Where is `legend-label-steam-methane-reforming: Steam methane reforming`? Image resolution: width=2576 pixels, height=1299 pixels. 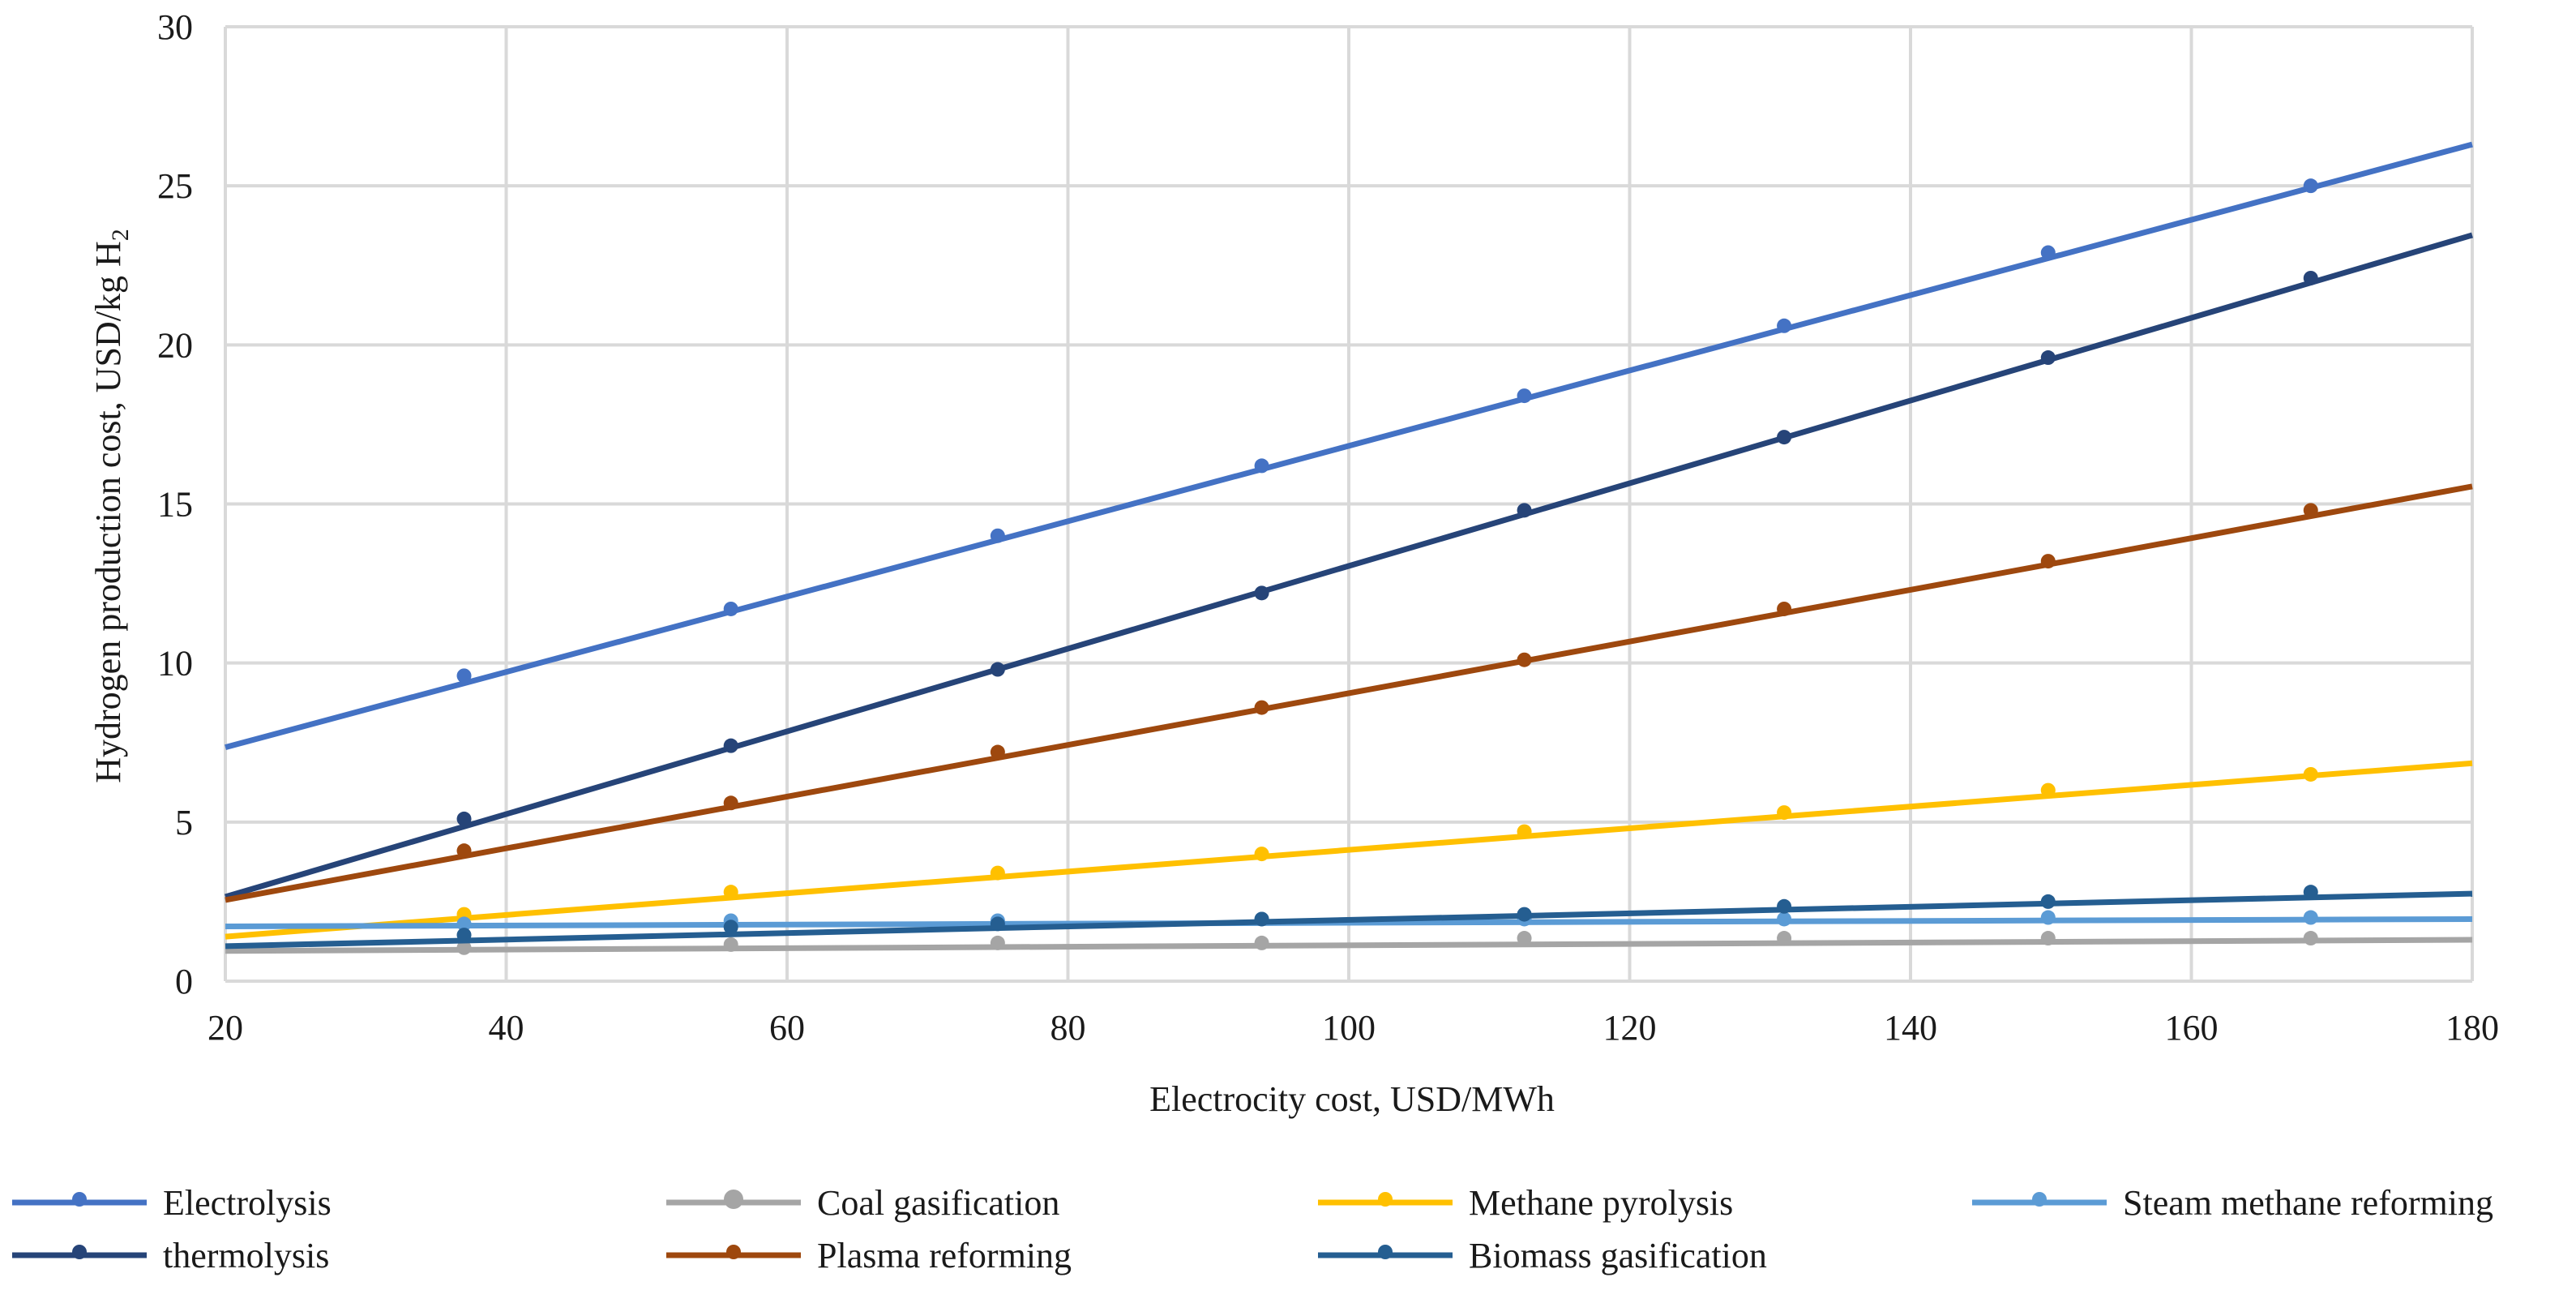 legend-label-steam-methane-reforming: Steam methane reforming is located at coordinates (2308, 1203).